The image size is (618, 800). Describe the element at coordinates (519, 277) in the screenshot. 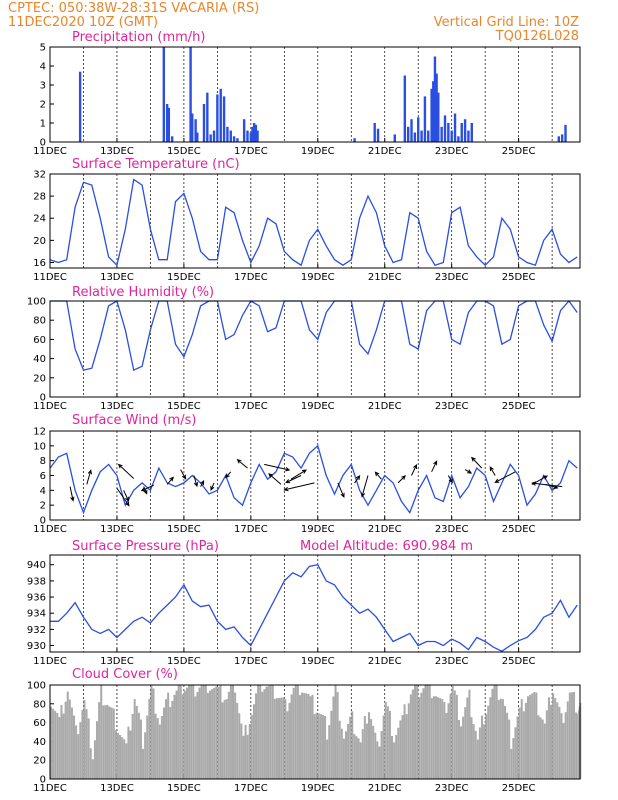

I see `x-tick-label: 25DEC` at that location.